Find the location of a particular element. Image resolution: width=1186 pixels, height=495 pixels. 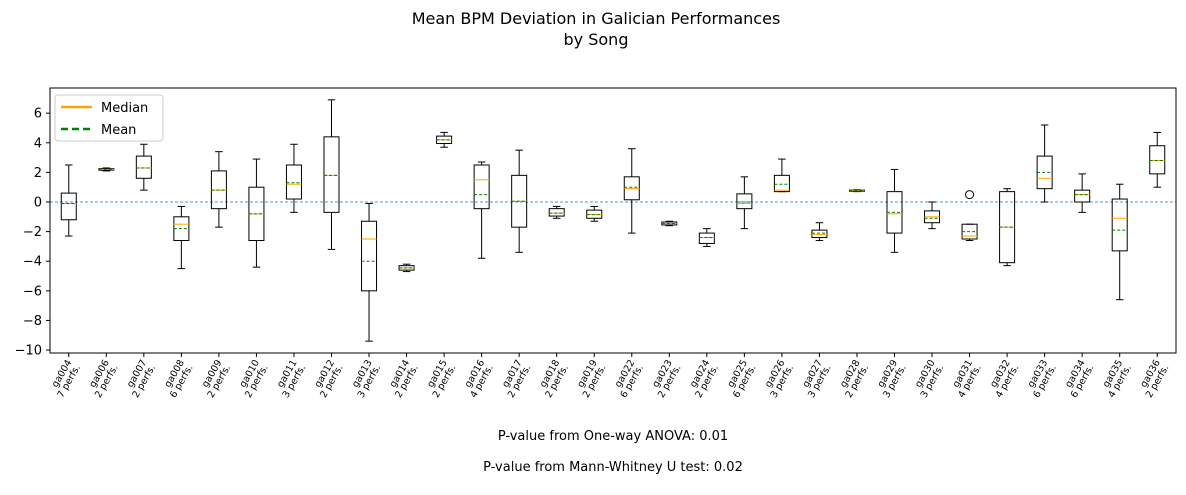

y-axis: 6 4 2 0 −2 −4 −6 −8 −10 is located at coordinates (32, 233).